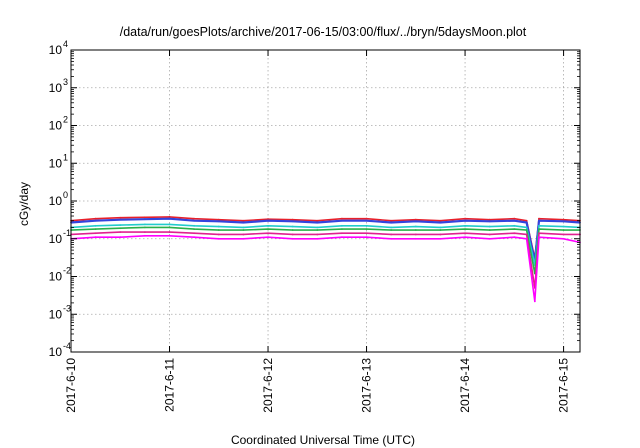 The height and width of the screenshot is (448, 640). I want to click on x-tick-label: 2017-6-14, so click(465, 385).